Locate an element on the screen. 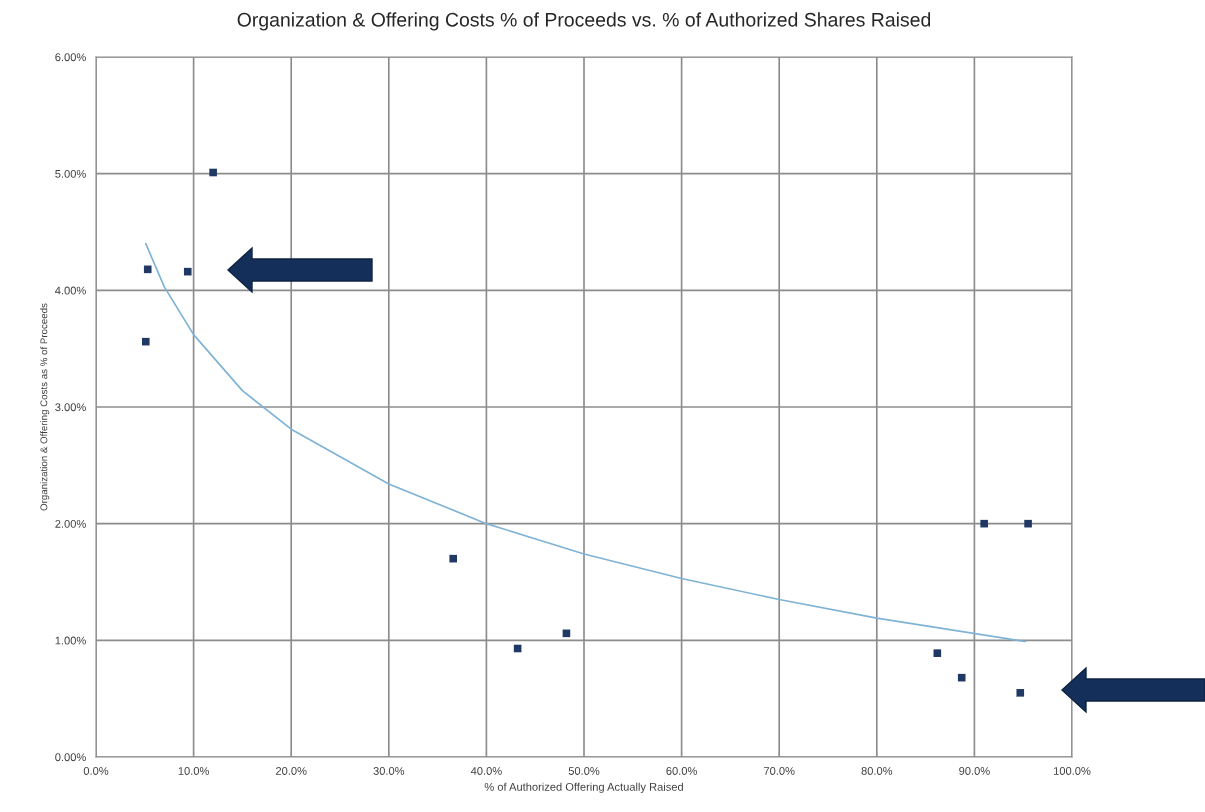  x-tick-label: 50.0% is located at coordinates (584, 771).